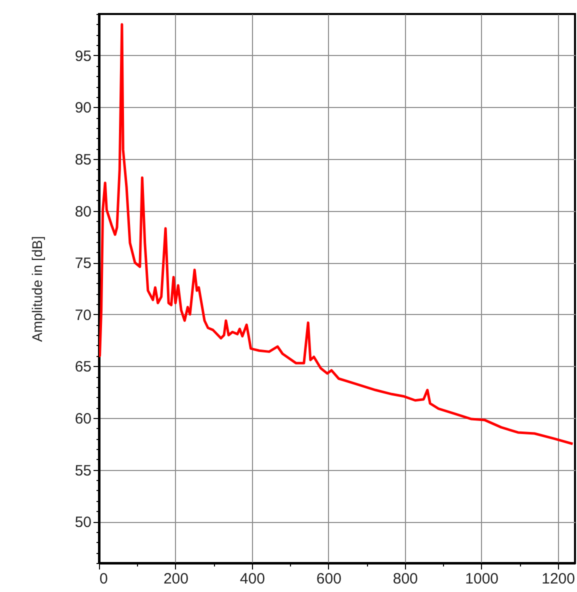  I want to click on y-tick-label: 95, so click(83, 56).